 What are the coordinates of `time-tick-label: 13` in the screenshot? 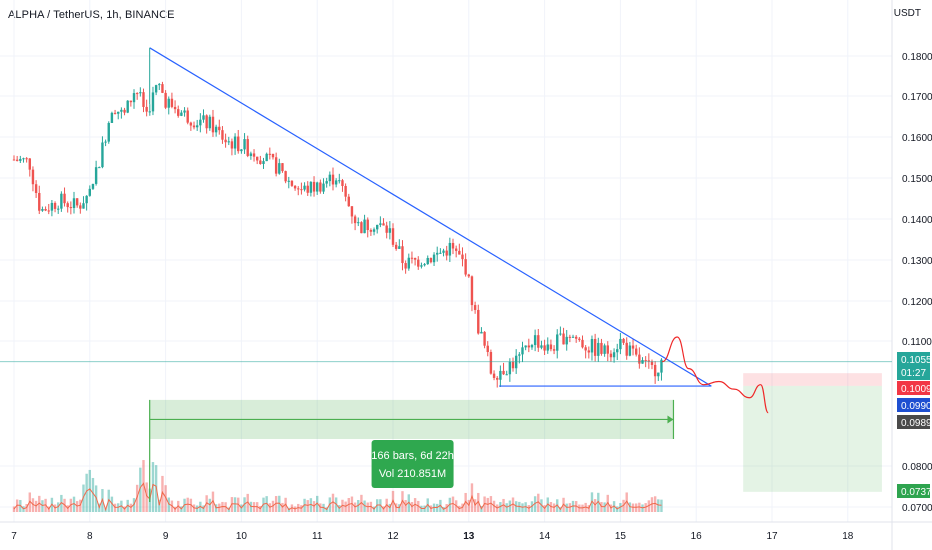 It's located at (469, 536).